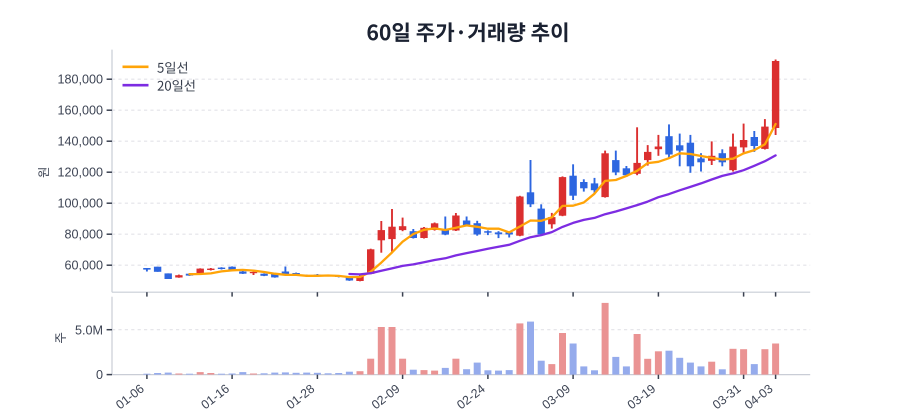 This screenshot has height=420, width=900. What do you see at coordinates (89, 331) in the screenshot?
I see `svg-text: 5.0M` at bounding box center [89, 331].